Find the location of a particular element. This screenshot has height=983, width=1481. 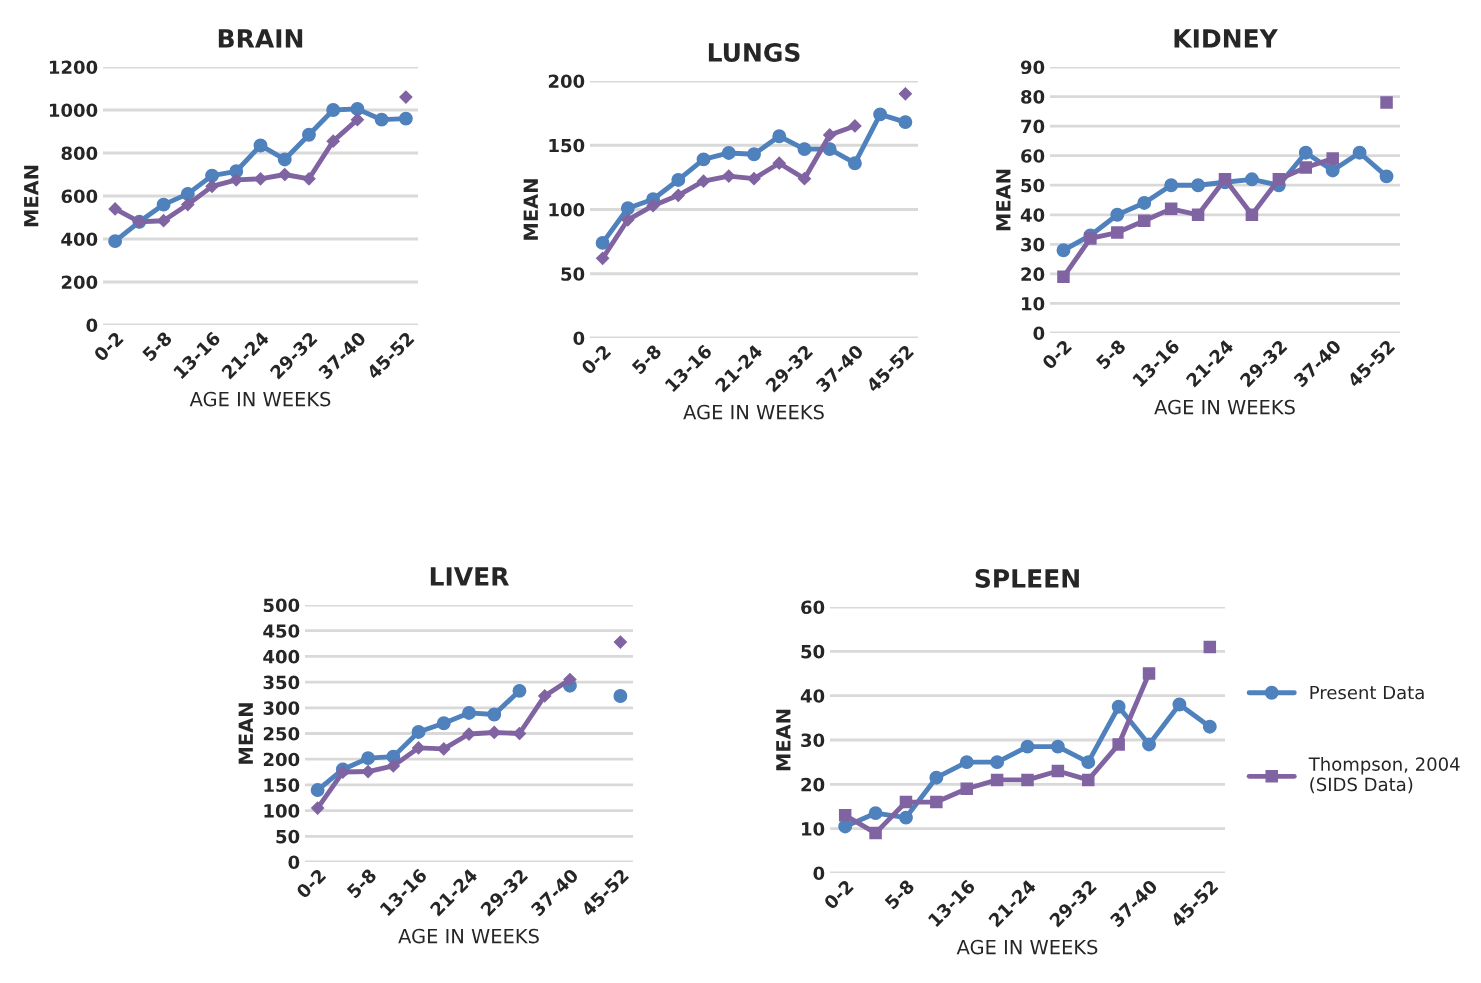

y-tick-label: 150 is located at coordinates (567, 145).